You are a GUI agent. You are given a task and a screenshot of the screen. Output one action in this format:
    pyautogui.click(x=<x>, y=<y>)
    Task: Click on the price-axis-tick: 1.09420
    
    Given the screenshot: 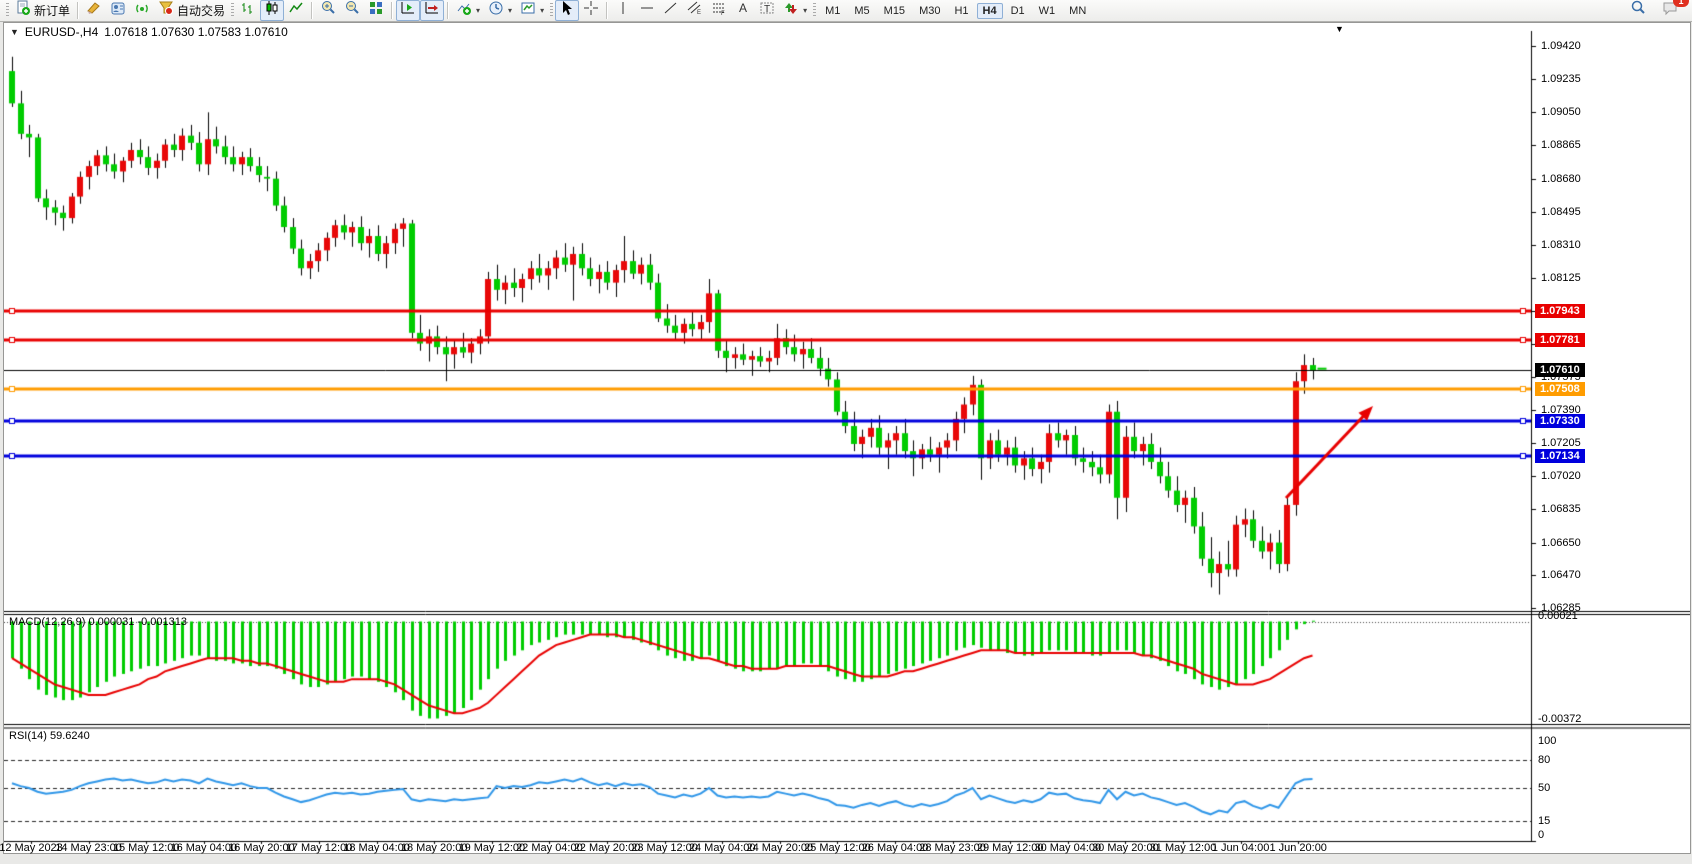 What is the action you would take?
    pyautogui.click(x=1561, y=46)
    